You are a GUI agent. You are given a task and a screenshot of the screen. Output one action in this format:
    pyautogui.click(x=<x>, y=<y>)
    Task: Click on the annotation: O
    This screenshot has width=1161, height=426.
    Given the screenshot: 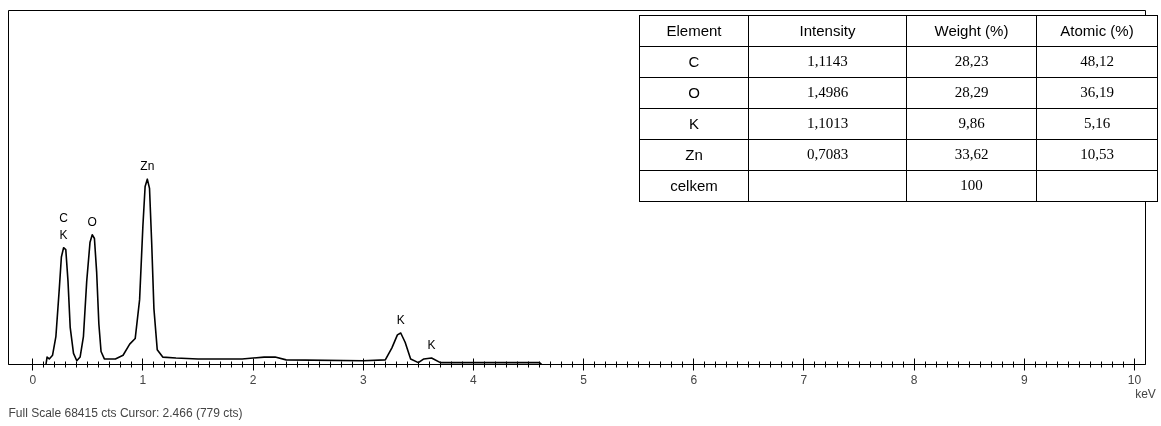 What is the action you would take?
    pyautogui.click(x=92, y=221)
    